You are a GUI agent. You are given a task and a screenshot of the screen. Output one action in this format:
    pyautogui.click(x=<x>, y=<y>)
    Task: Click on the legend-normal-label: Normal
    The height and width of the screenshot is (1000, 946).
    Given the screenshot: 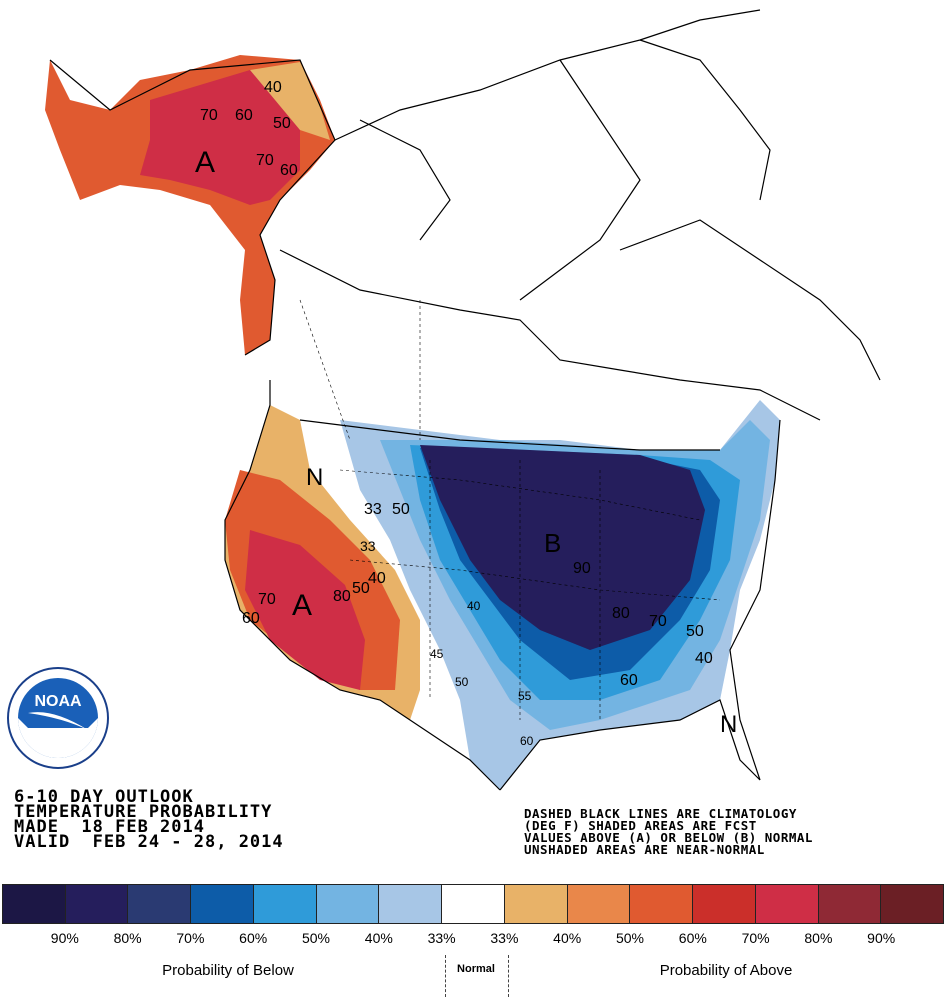 What is the action you would take?
    pyautogui.click(x=476, y=969)
    